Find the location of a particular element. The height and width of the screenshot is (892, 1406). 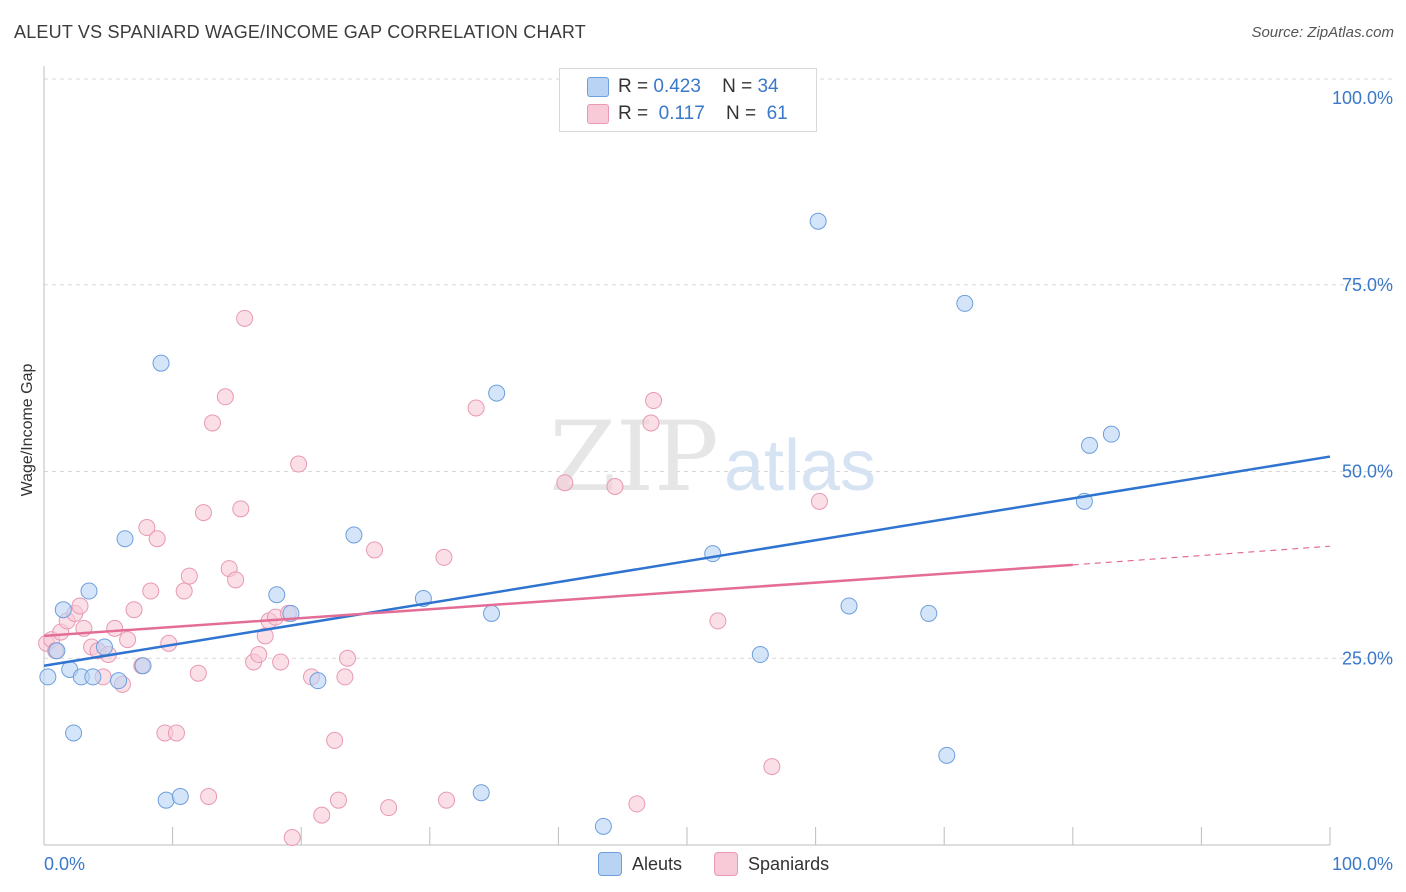

legend-n-value-aleuts: 34 is located at coordinates (768, 86).